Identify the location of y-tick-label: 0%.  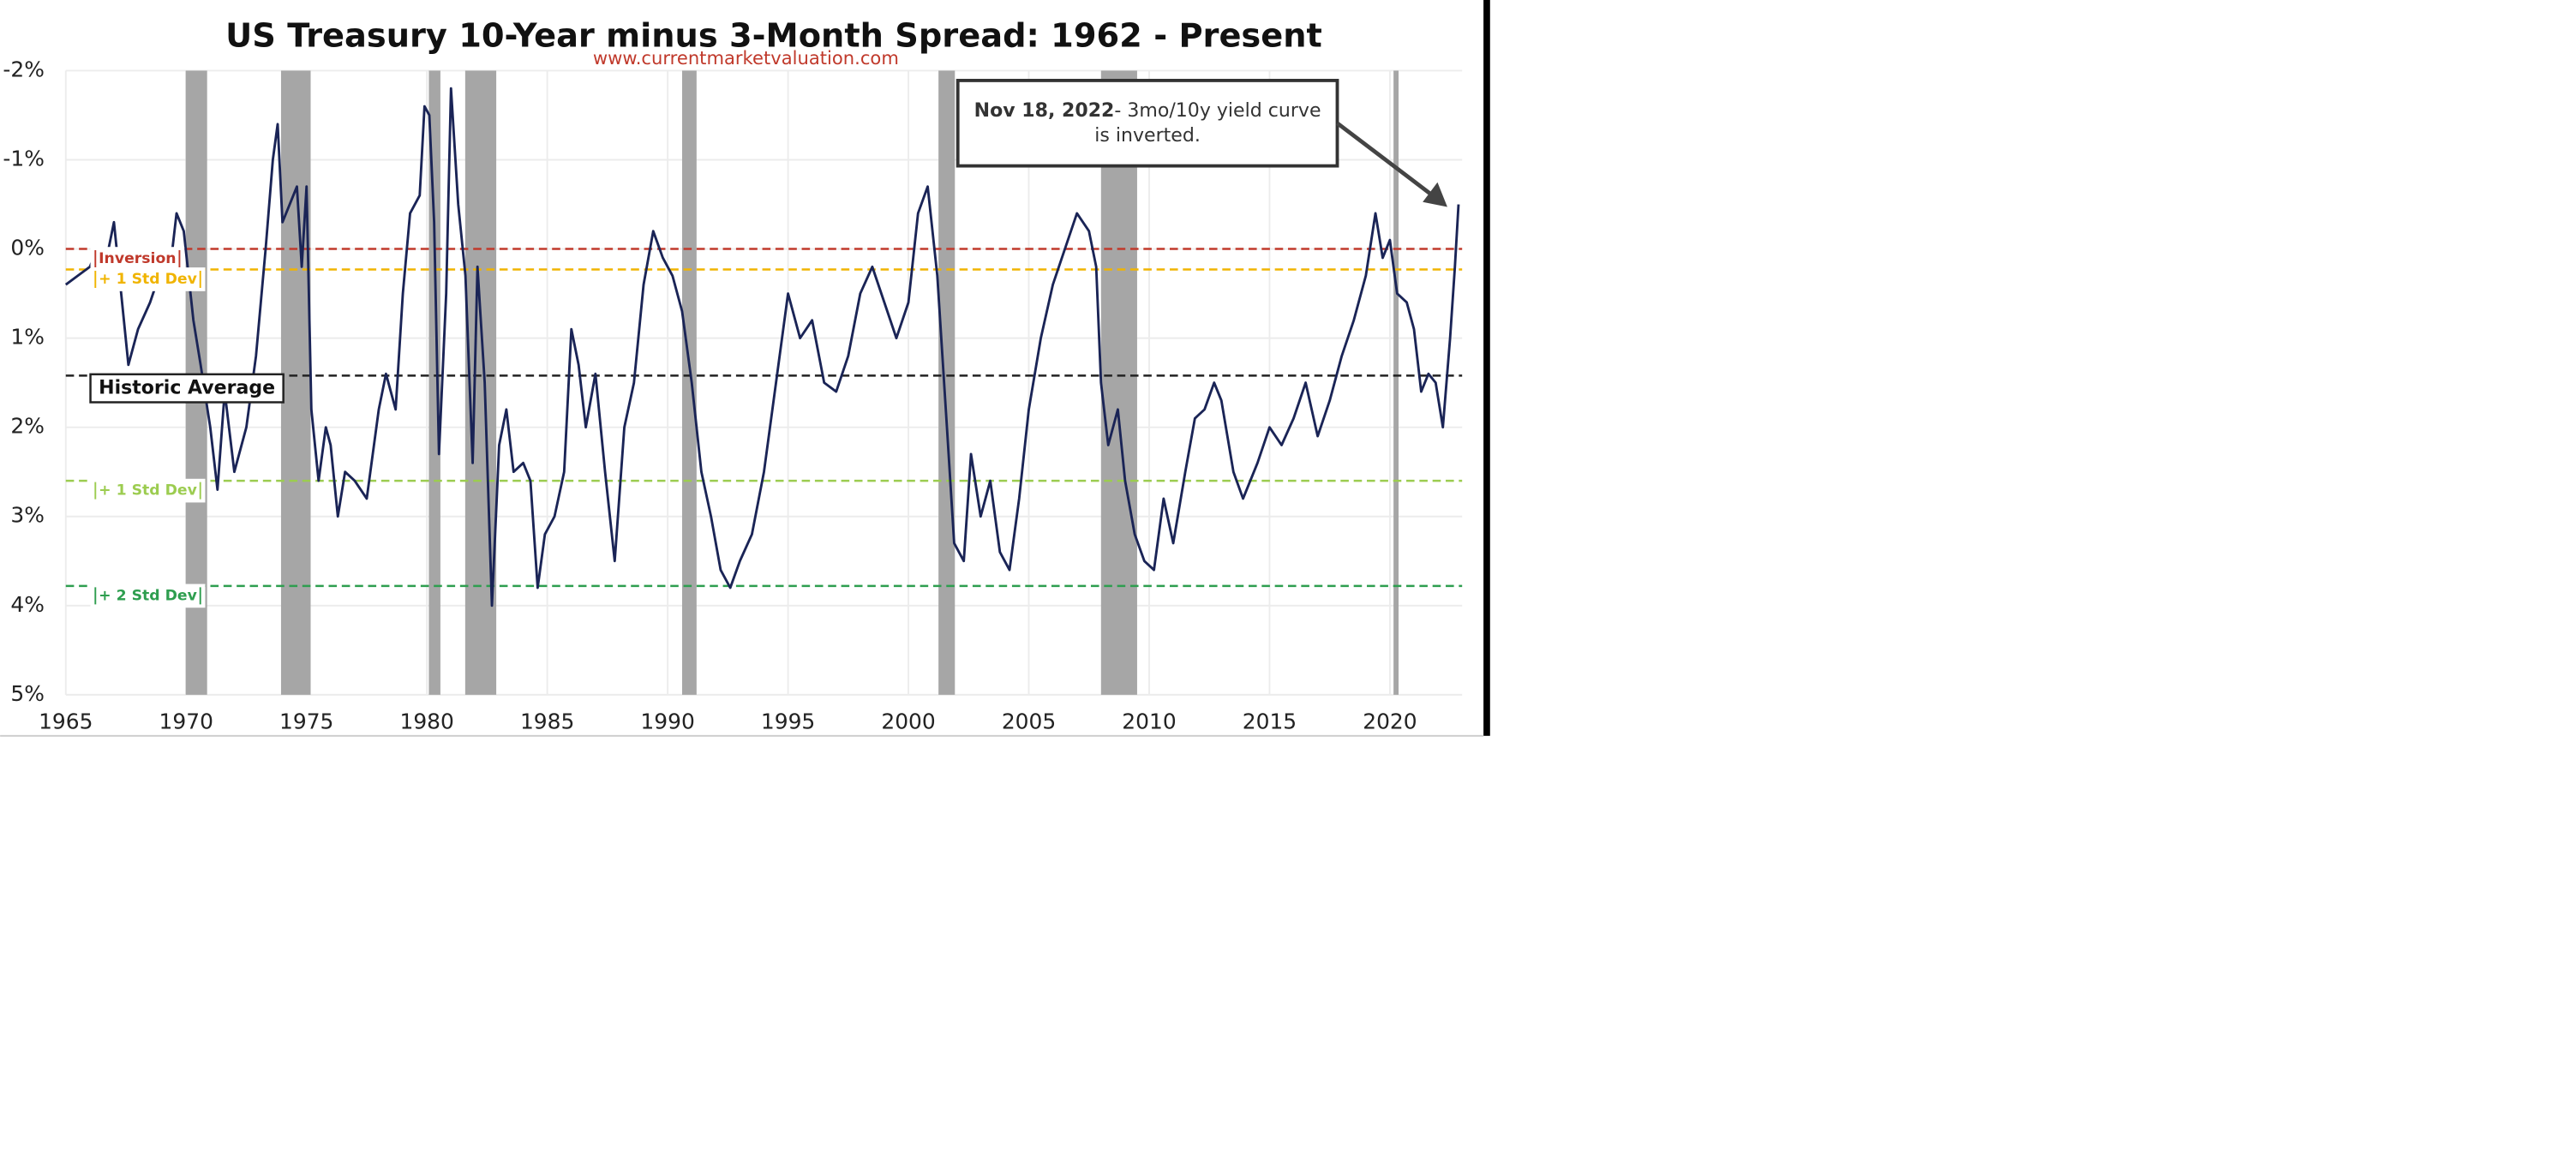
(27, 248).